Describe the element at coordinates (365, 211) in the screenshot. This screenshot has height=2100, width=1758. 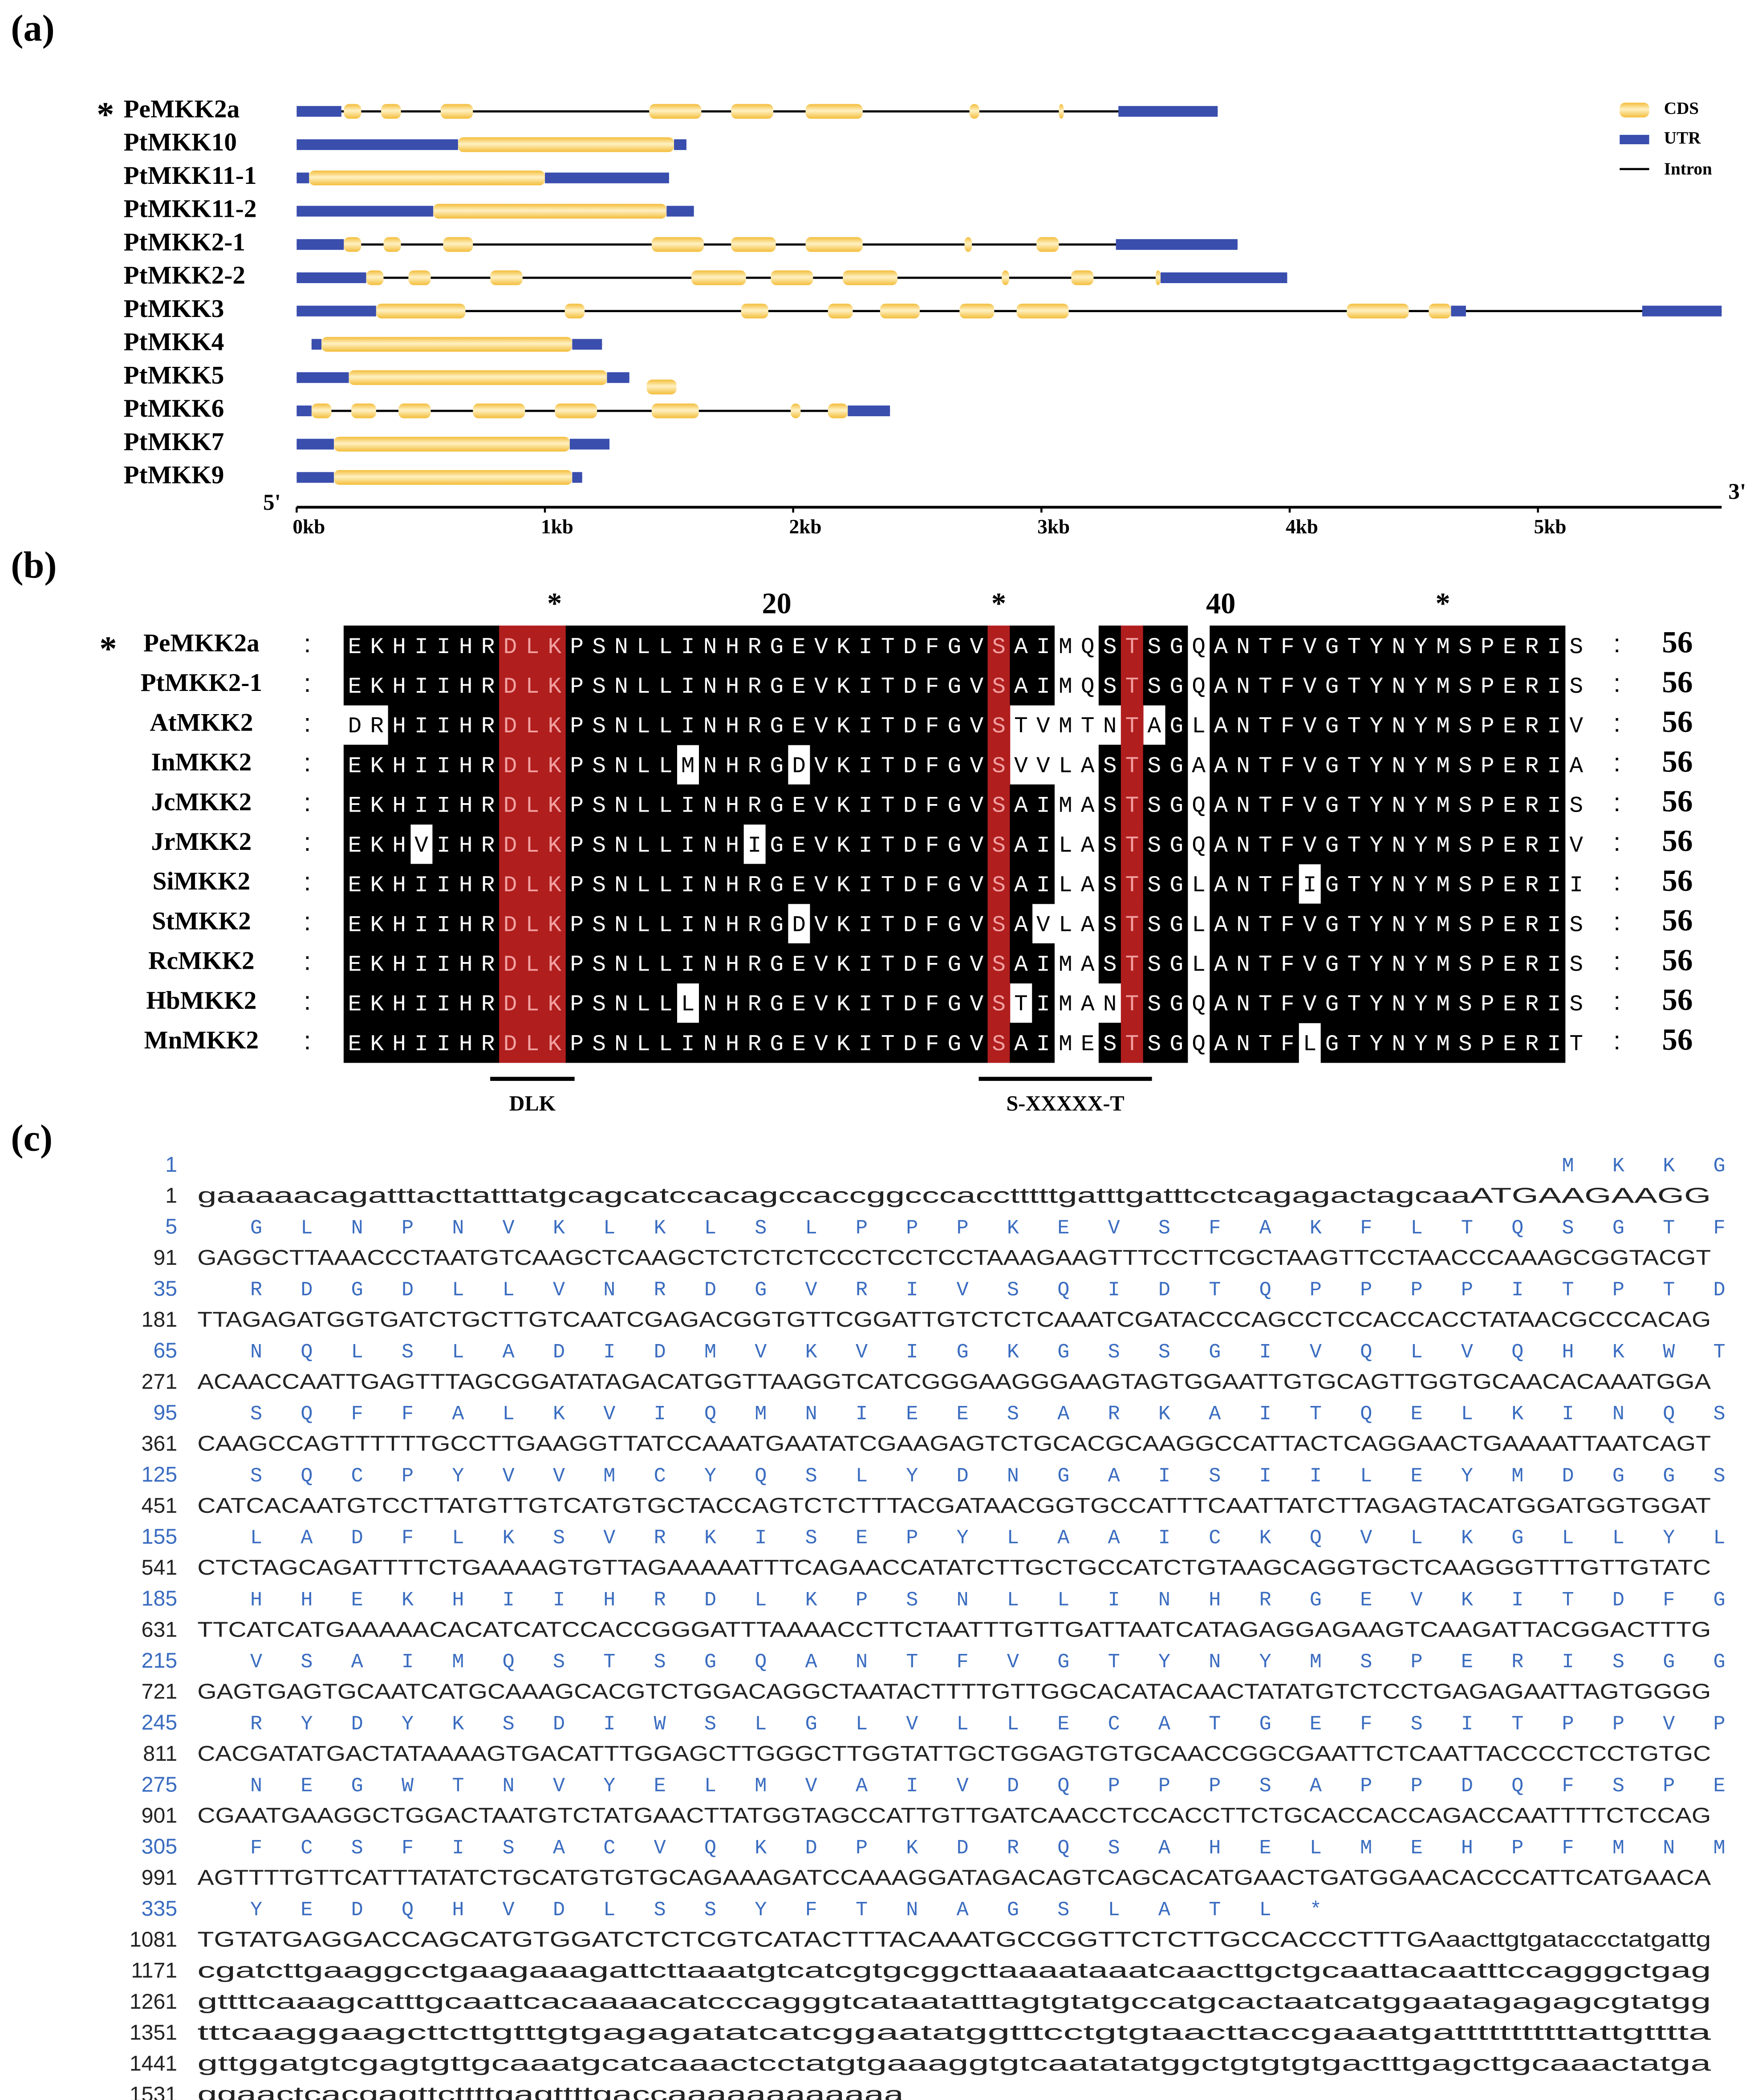
I see `utr` at that location.